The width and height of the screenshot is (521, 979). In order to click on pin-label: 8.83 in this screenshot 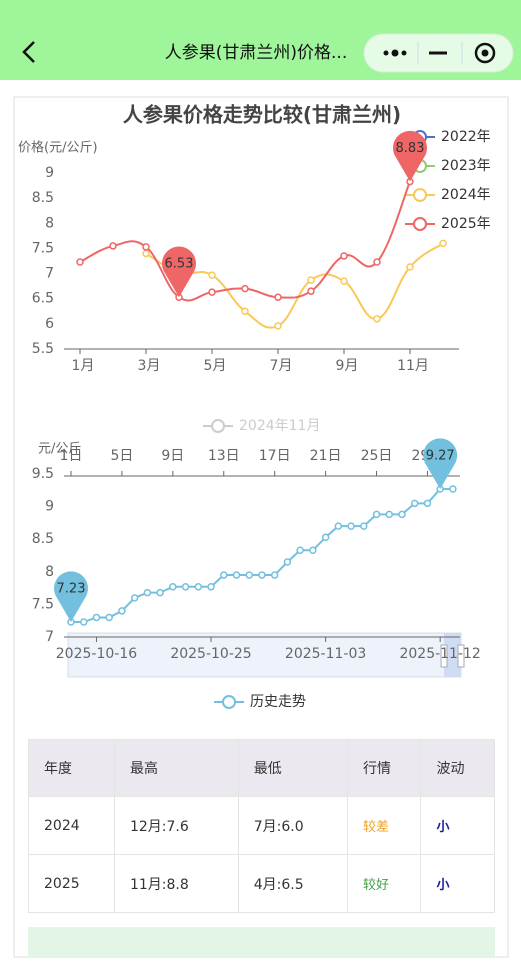, I will do `click(410, 148)`.